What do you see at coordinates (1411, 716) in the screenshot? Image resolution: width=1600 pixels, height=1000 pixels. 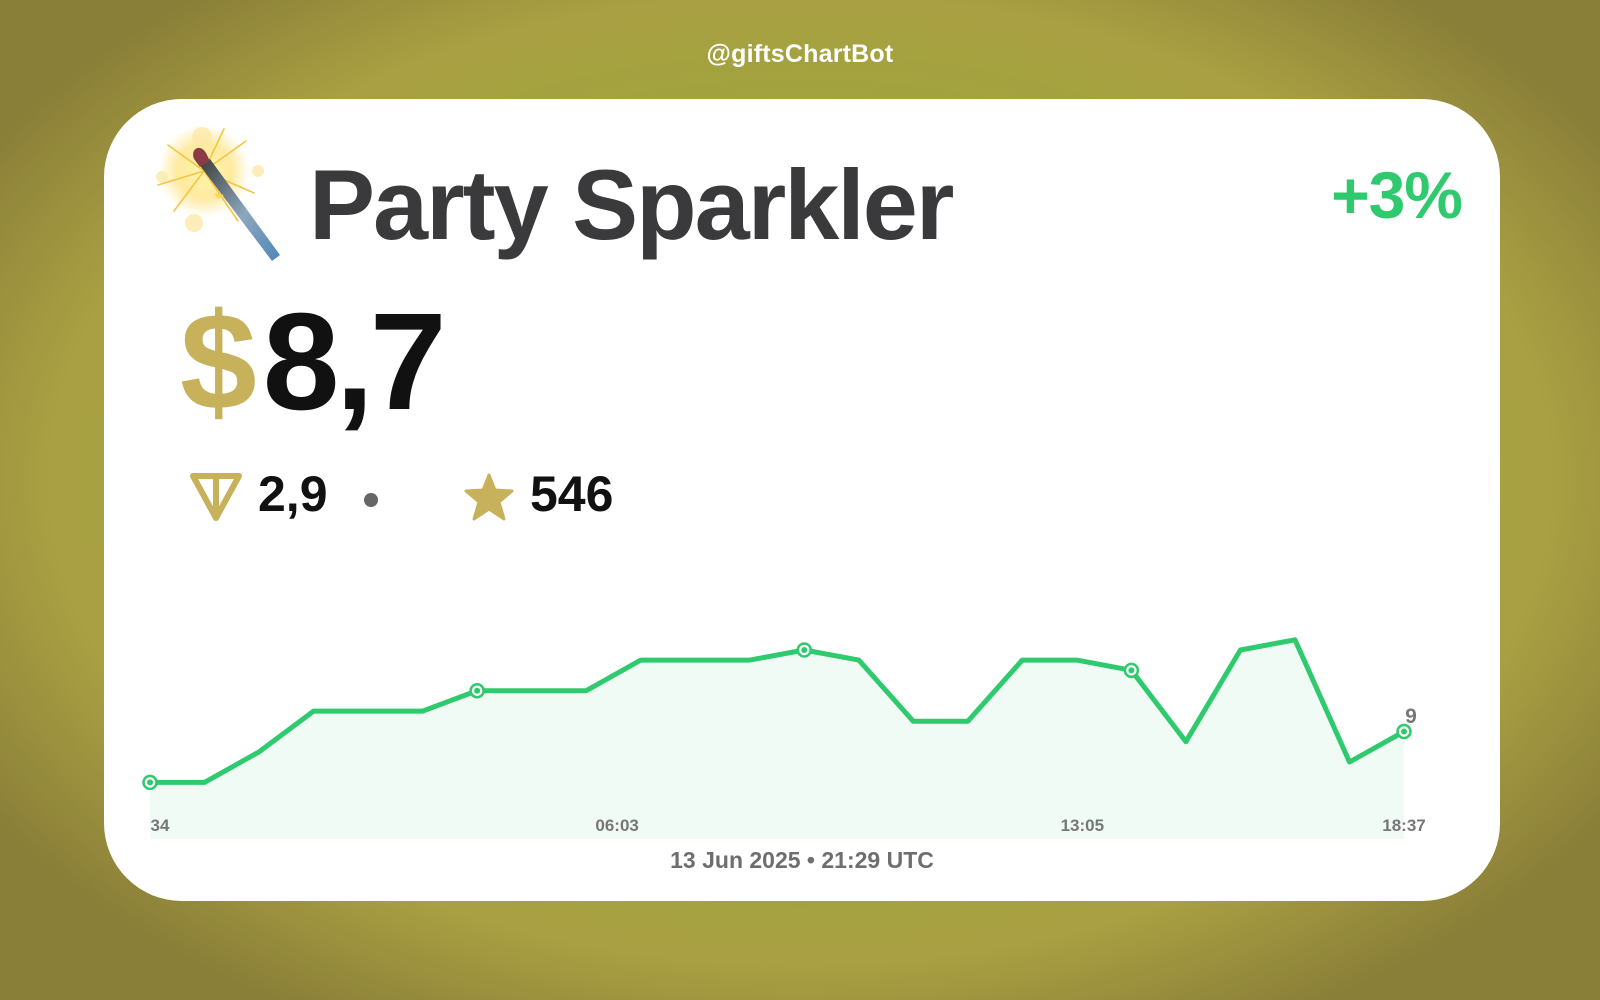 I see `y-tick-label: 9` at bounding box center [1411, 716].